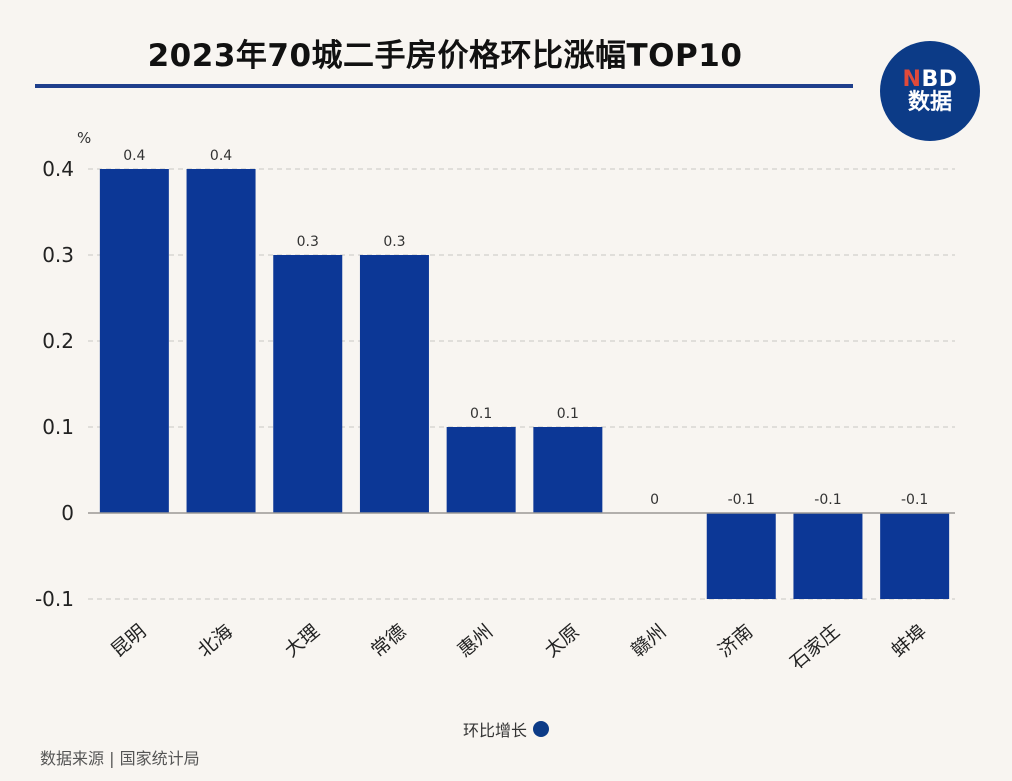 The width and height of the screenshot is (1012, 781). What do you see at coordinates (562, 640) in the screenshot?
I see `x-category-label: 太原` at bounding box center [562, 640].